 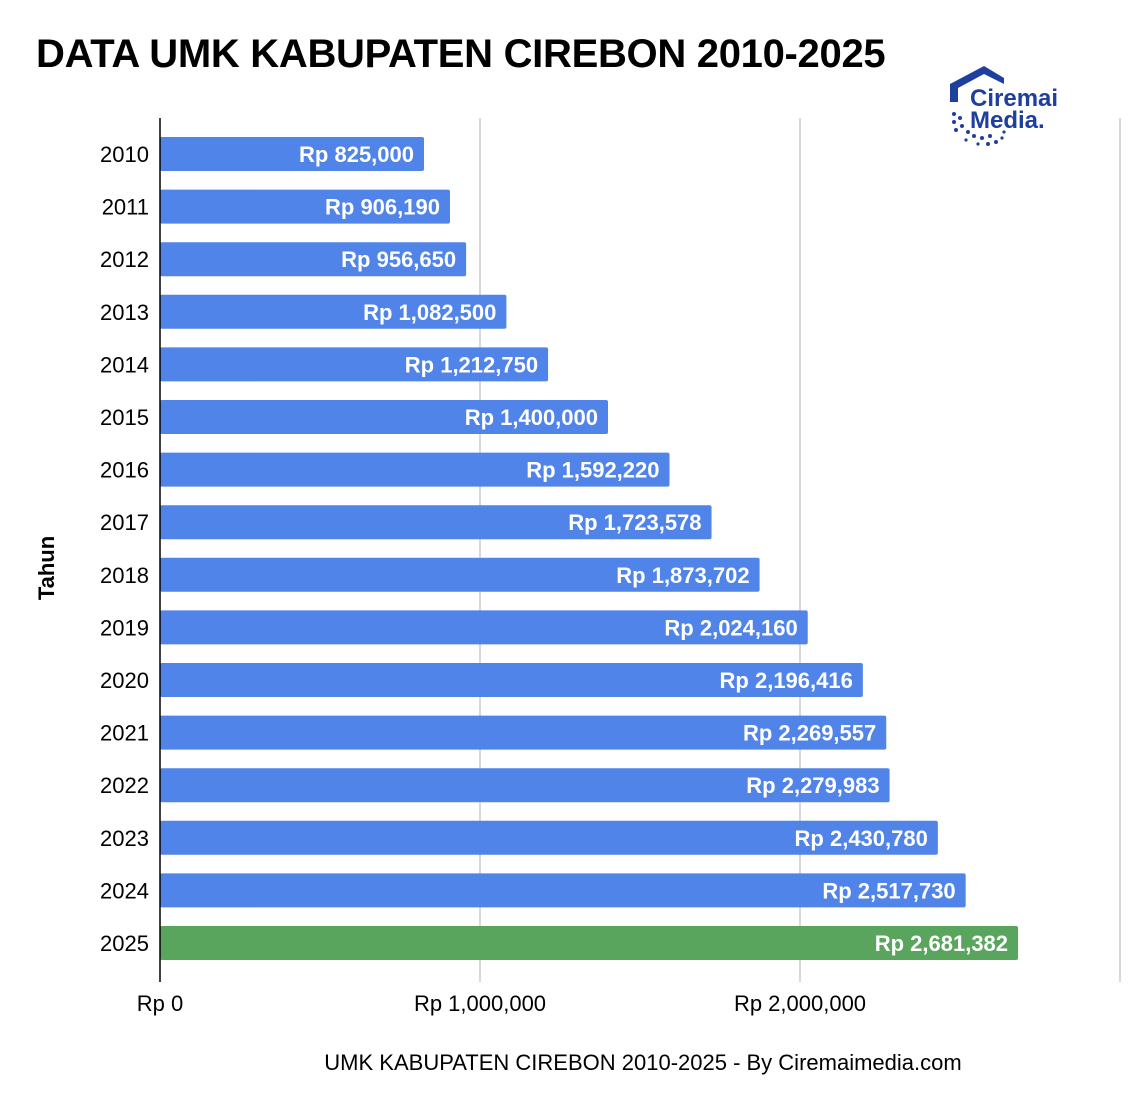 I want to click on ciremai-media-logo: Ciremai Media., so click(x=1004, y=106).